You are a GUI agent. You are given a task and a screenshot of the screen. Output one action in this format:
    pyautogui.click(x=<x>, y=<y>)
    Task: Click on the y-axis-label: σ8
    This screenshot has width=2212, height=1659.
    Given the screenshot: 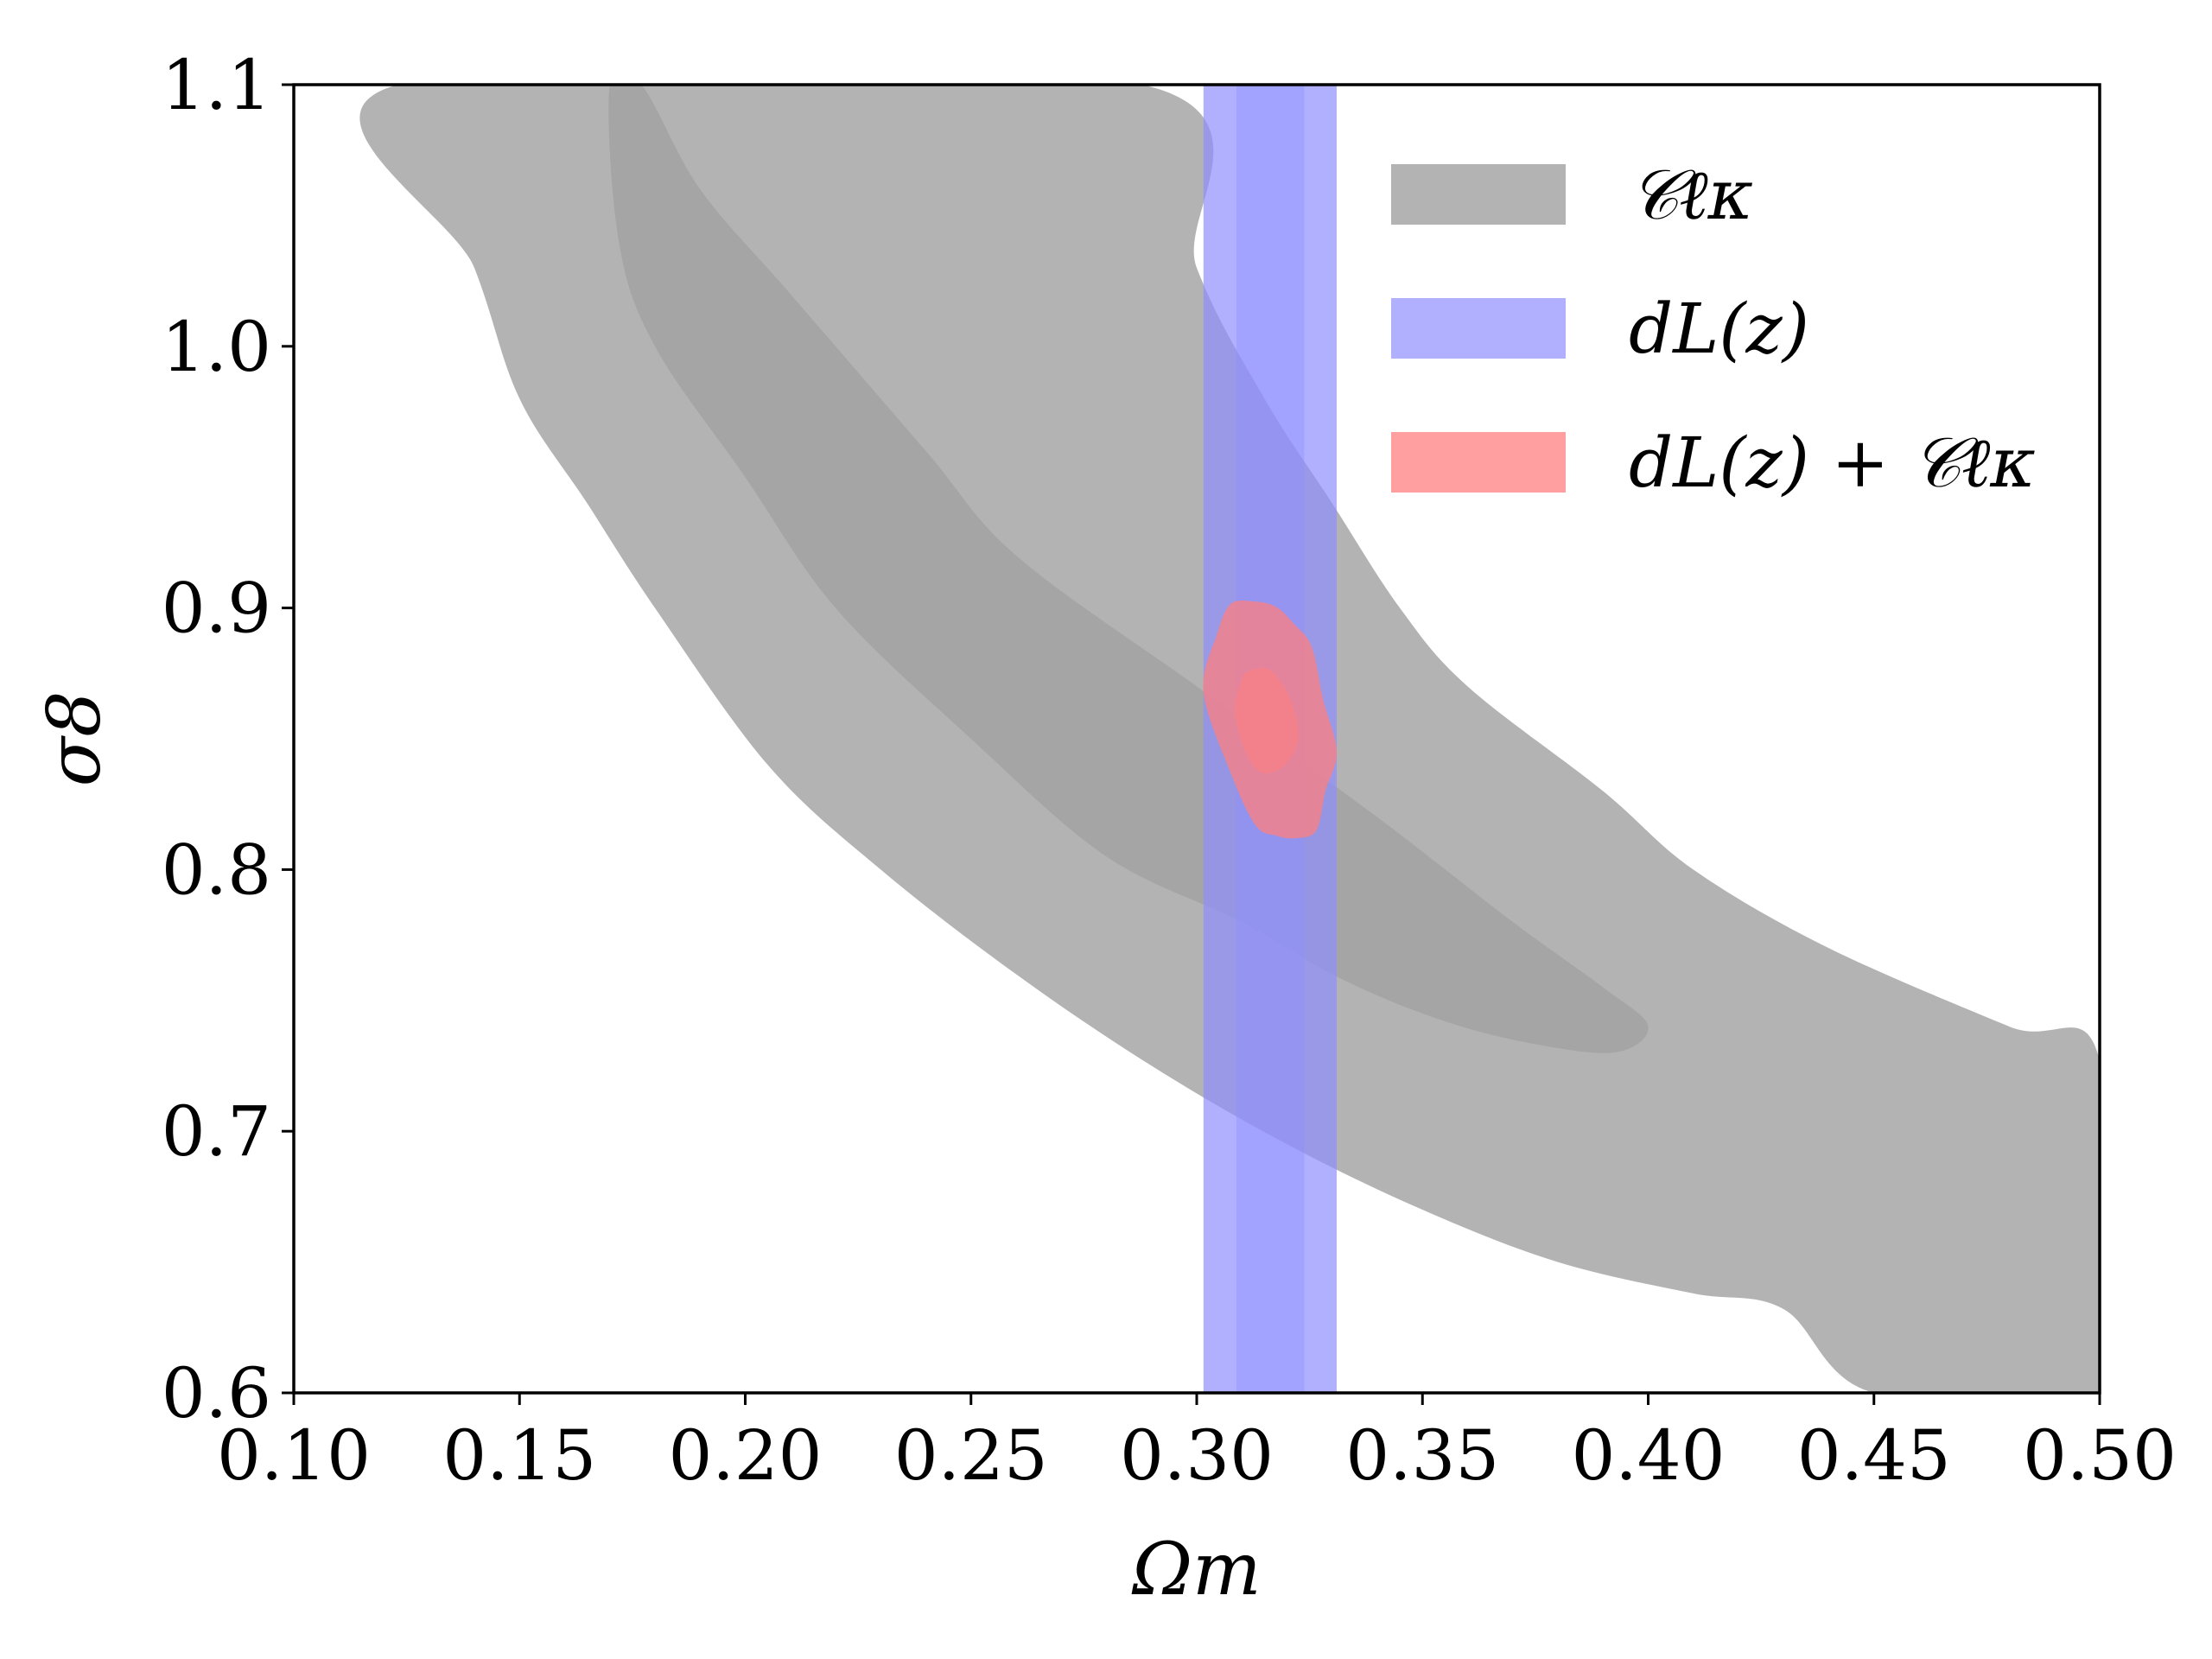 What is the action you would take?
    pyautogui.click(x=74, y=739)
    